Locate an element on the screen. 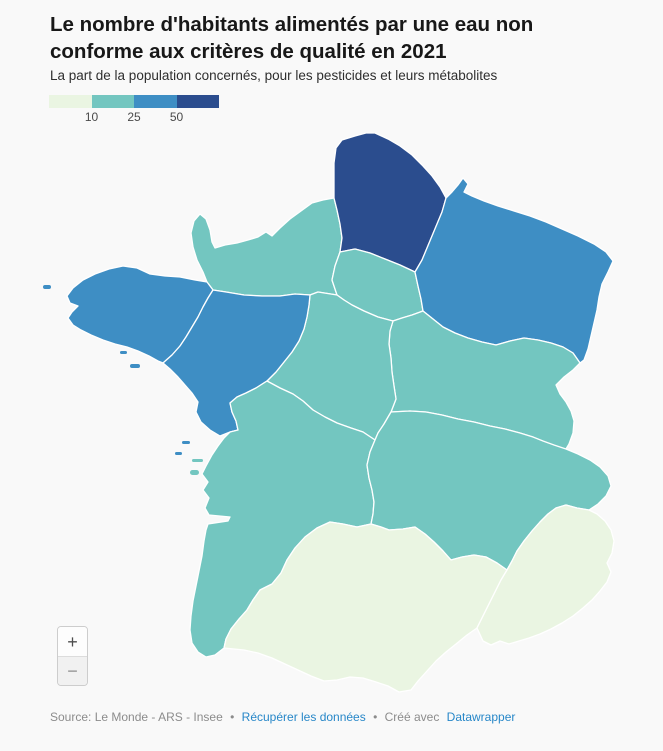 The height and width of the screenshot is (751, 663). island-oleron is located at coordinates (194, 472).